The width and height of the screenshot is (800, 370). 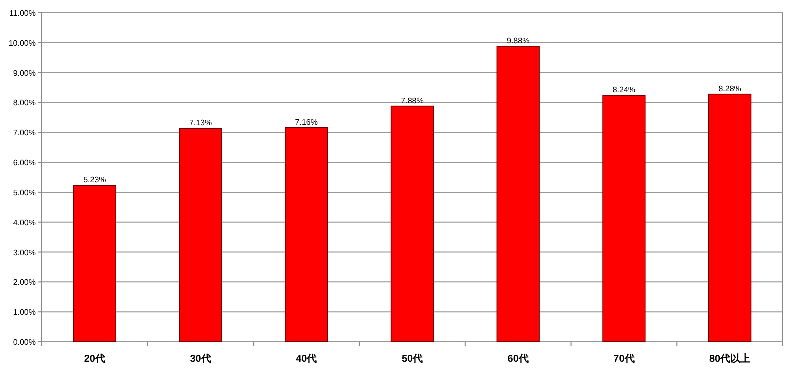 What do you see at coordinates (730, 359) in the screenshot?
I see `x-tick-label: 80代以上` at bounding box center [730, 359].